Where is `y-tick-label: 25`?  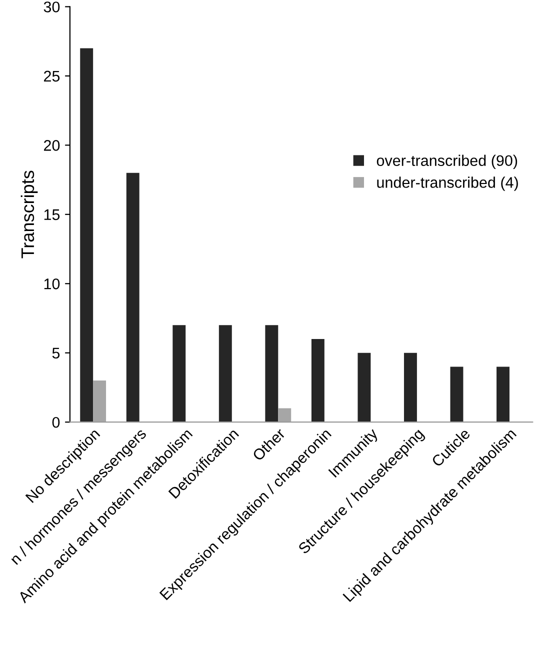
y-tick-label: 25 is located at coordinates (52, 76).